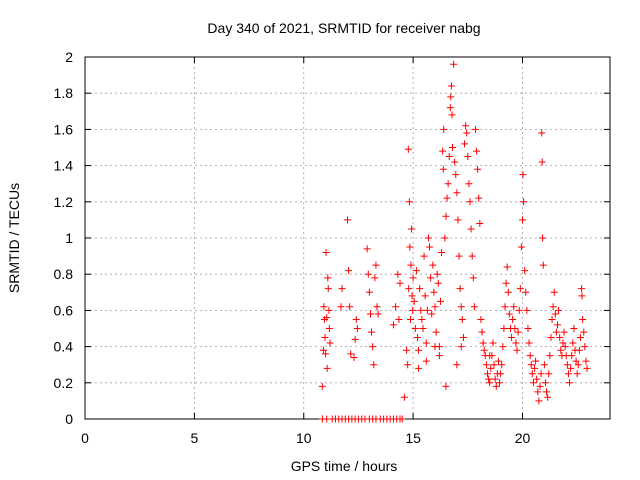 This screenshot has width=640, height=480. What do you see at coordinates (64, 310) in the screenshot?
I see `y-tick-label: 0.6` at bounding box center [64, 310].